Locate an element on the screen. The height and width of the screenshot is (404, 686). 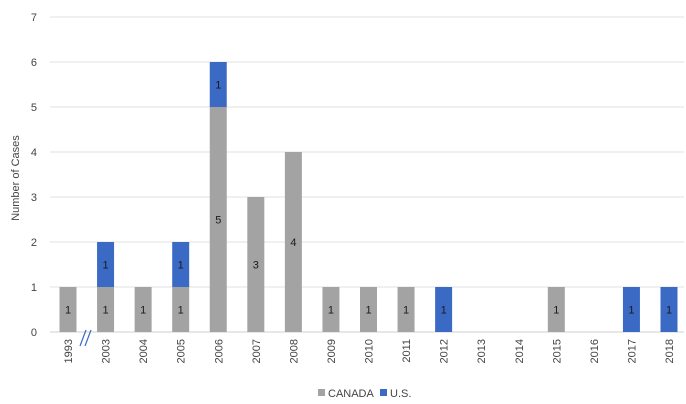
data-label: 3 is located at coordinates (256, 266).